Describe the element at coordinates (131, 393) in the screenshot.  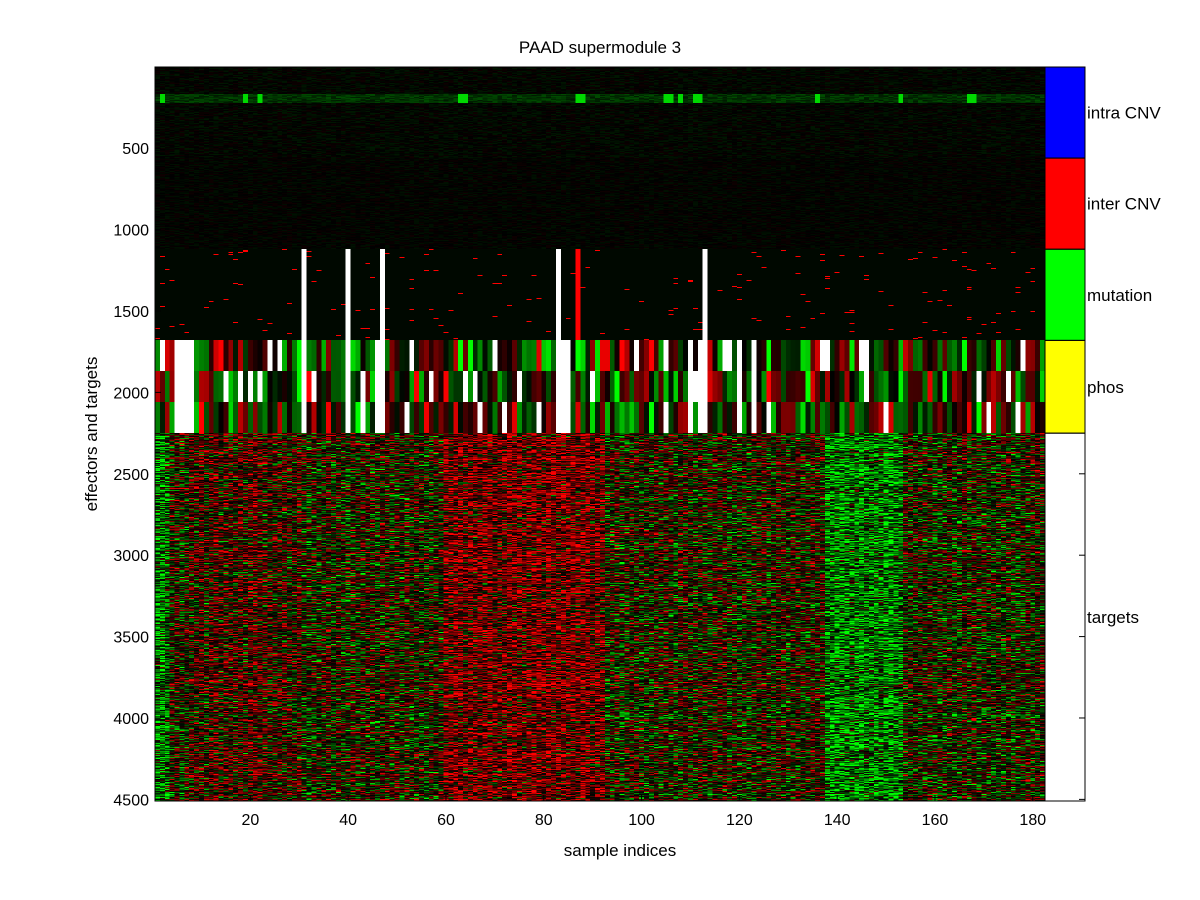
I see `y-tick-label: 2000` at that location.